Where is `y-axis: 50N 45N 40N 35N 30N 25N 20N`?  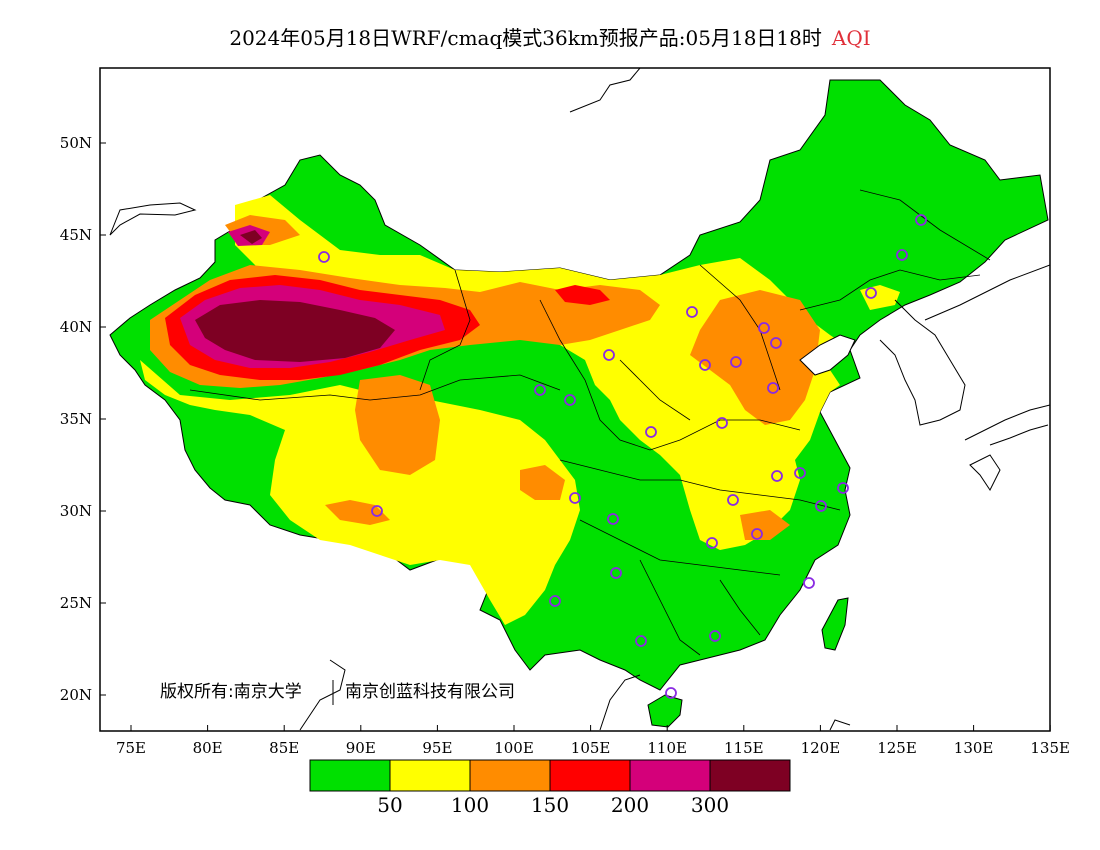 y-axis: 50N 45N 40N 35N 30N 25N 20N is located at coordinates (83, 419).